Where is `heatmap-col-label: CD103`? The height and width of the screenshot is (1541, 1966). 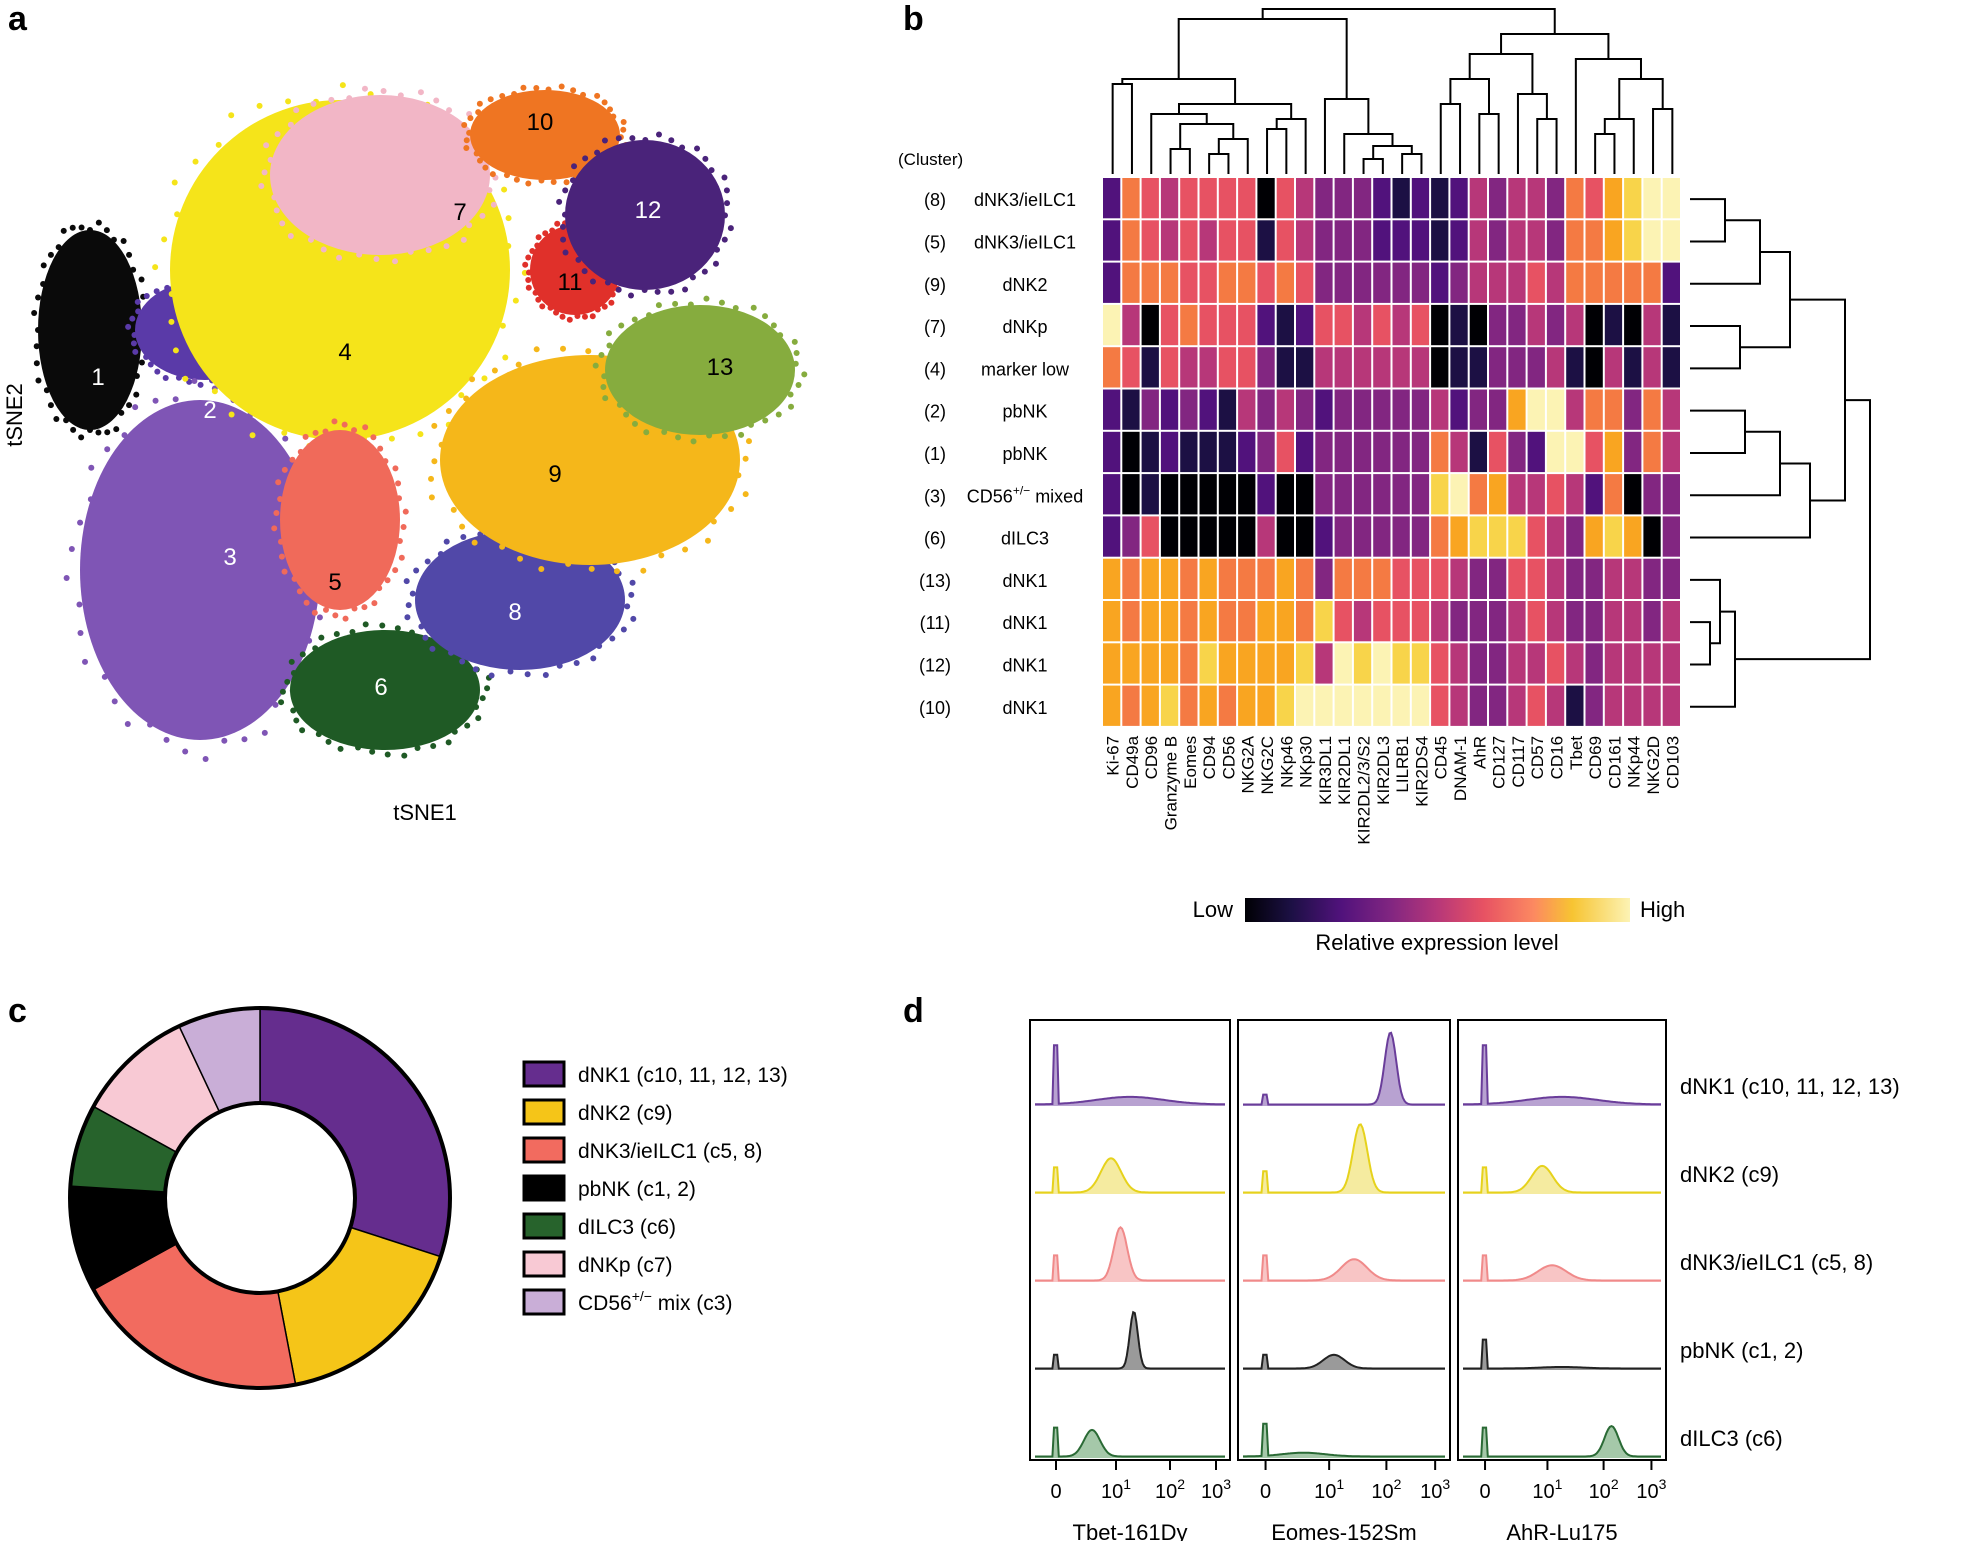 heatmap-col-label: CD103 is located at coordinates (1672, 762).